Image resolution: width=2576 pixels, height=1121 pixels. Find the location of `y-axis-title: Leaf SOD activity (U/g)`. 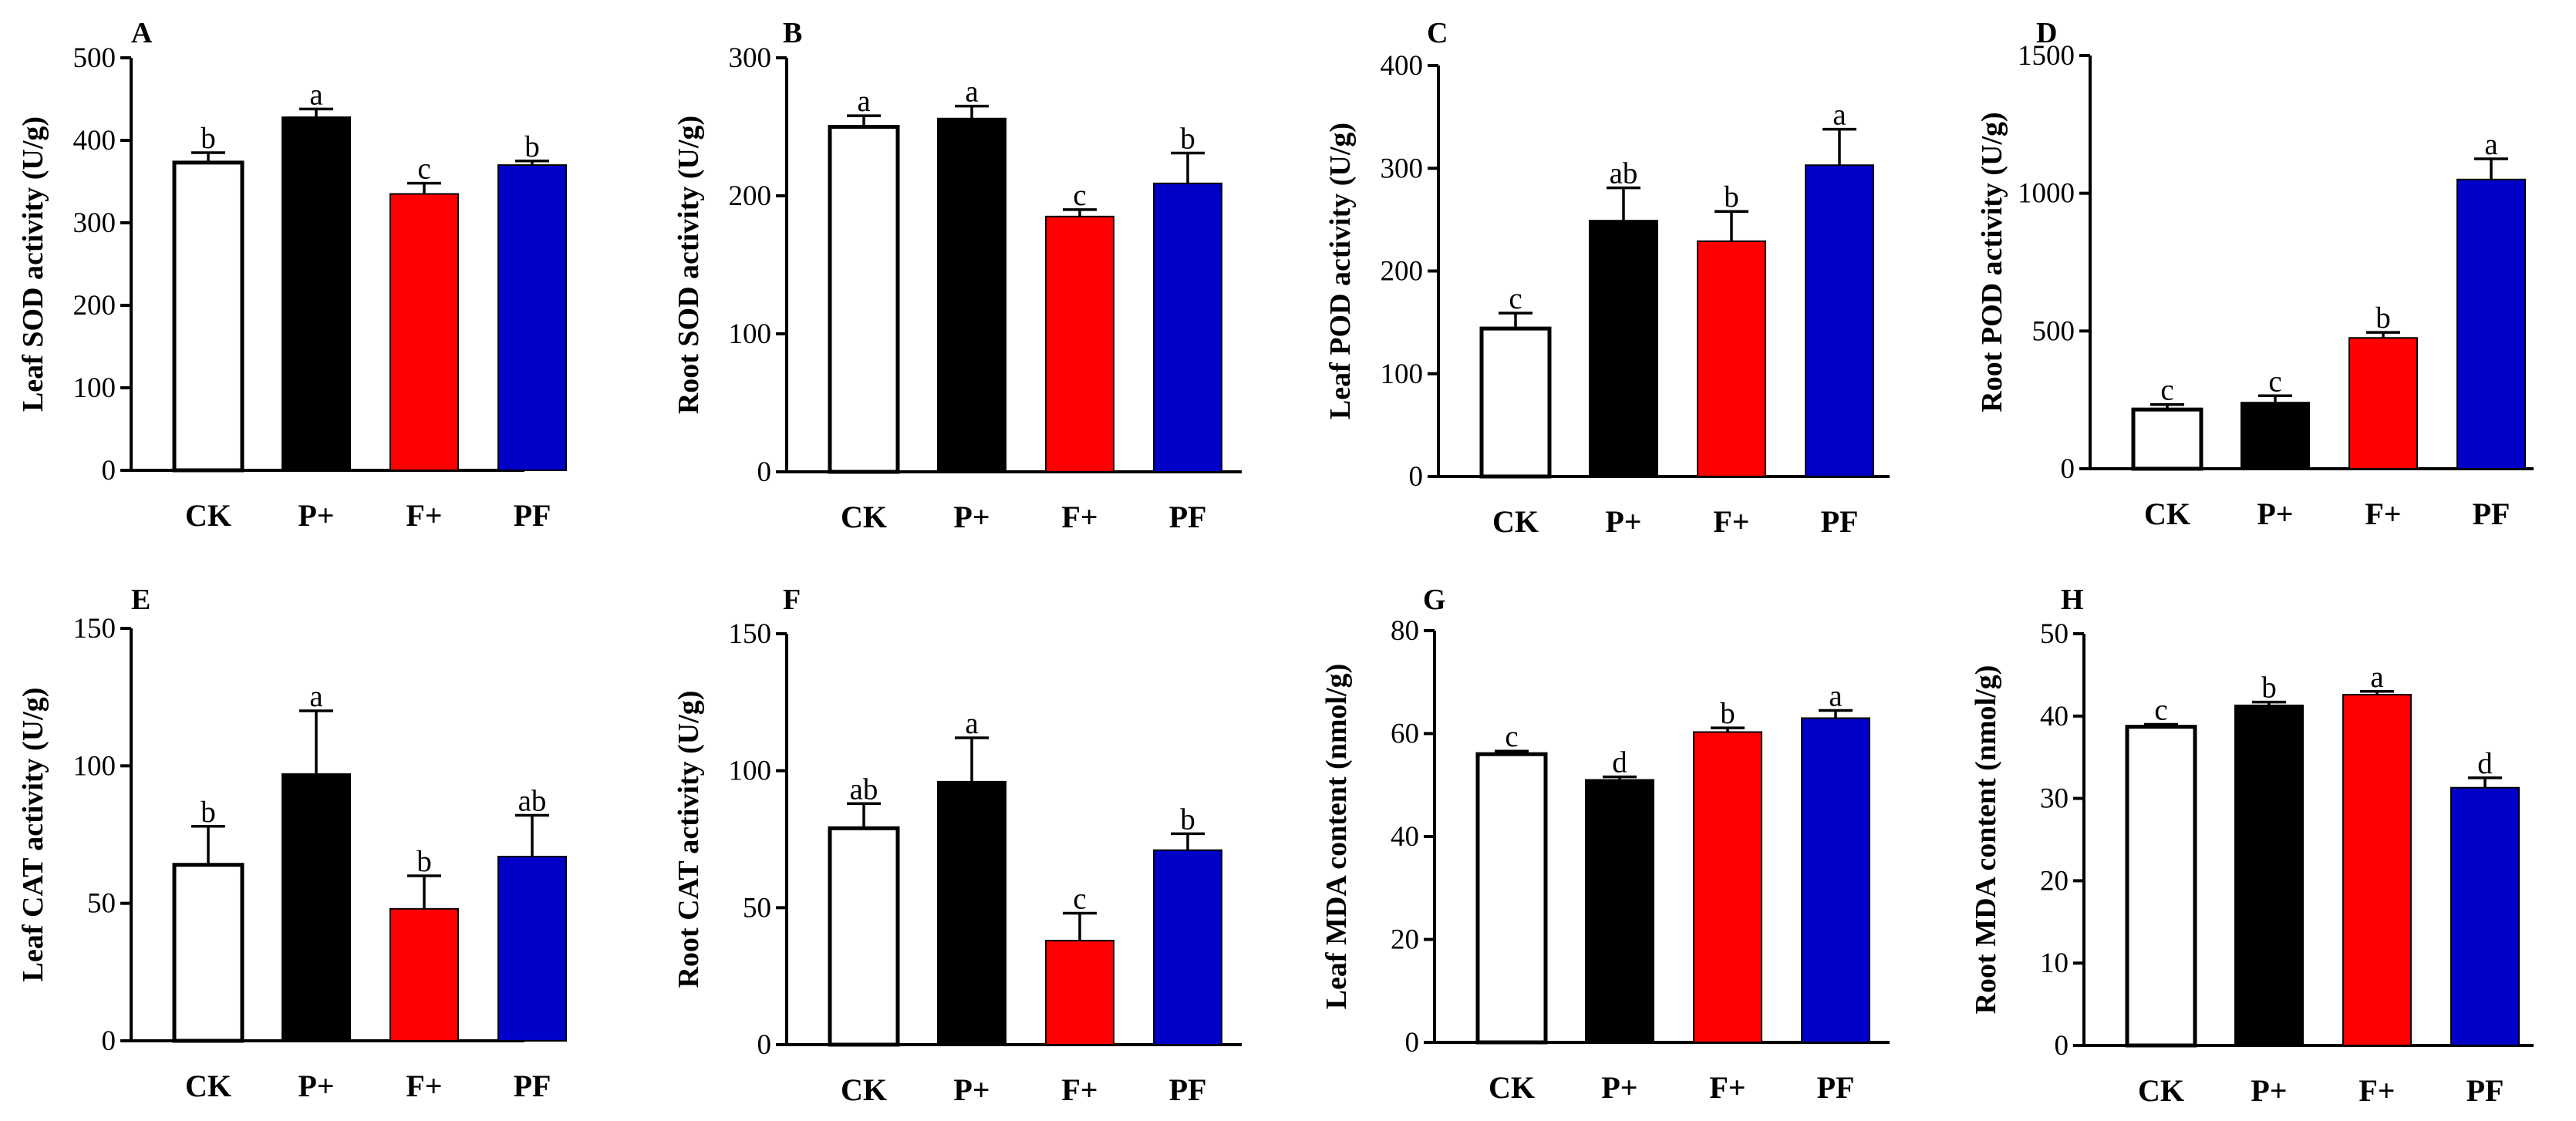

y-axis-title: Leaf SOD activity (U/g) is located at coordinates (33, 264).